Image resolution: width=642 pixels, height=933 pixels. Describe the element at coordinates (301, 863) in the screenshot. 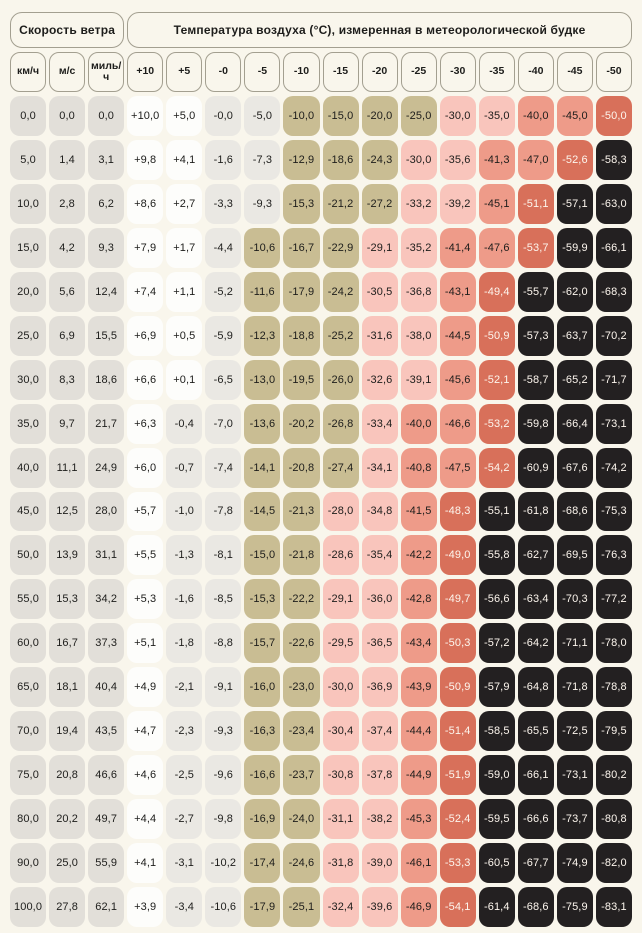

I see `wind-chill-cell: -24,6` at that location.